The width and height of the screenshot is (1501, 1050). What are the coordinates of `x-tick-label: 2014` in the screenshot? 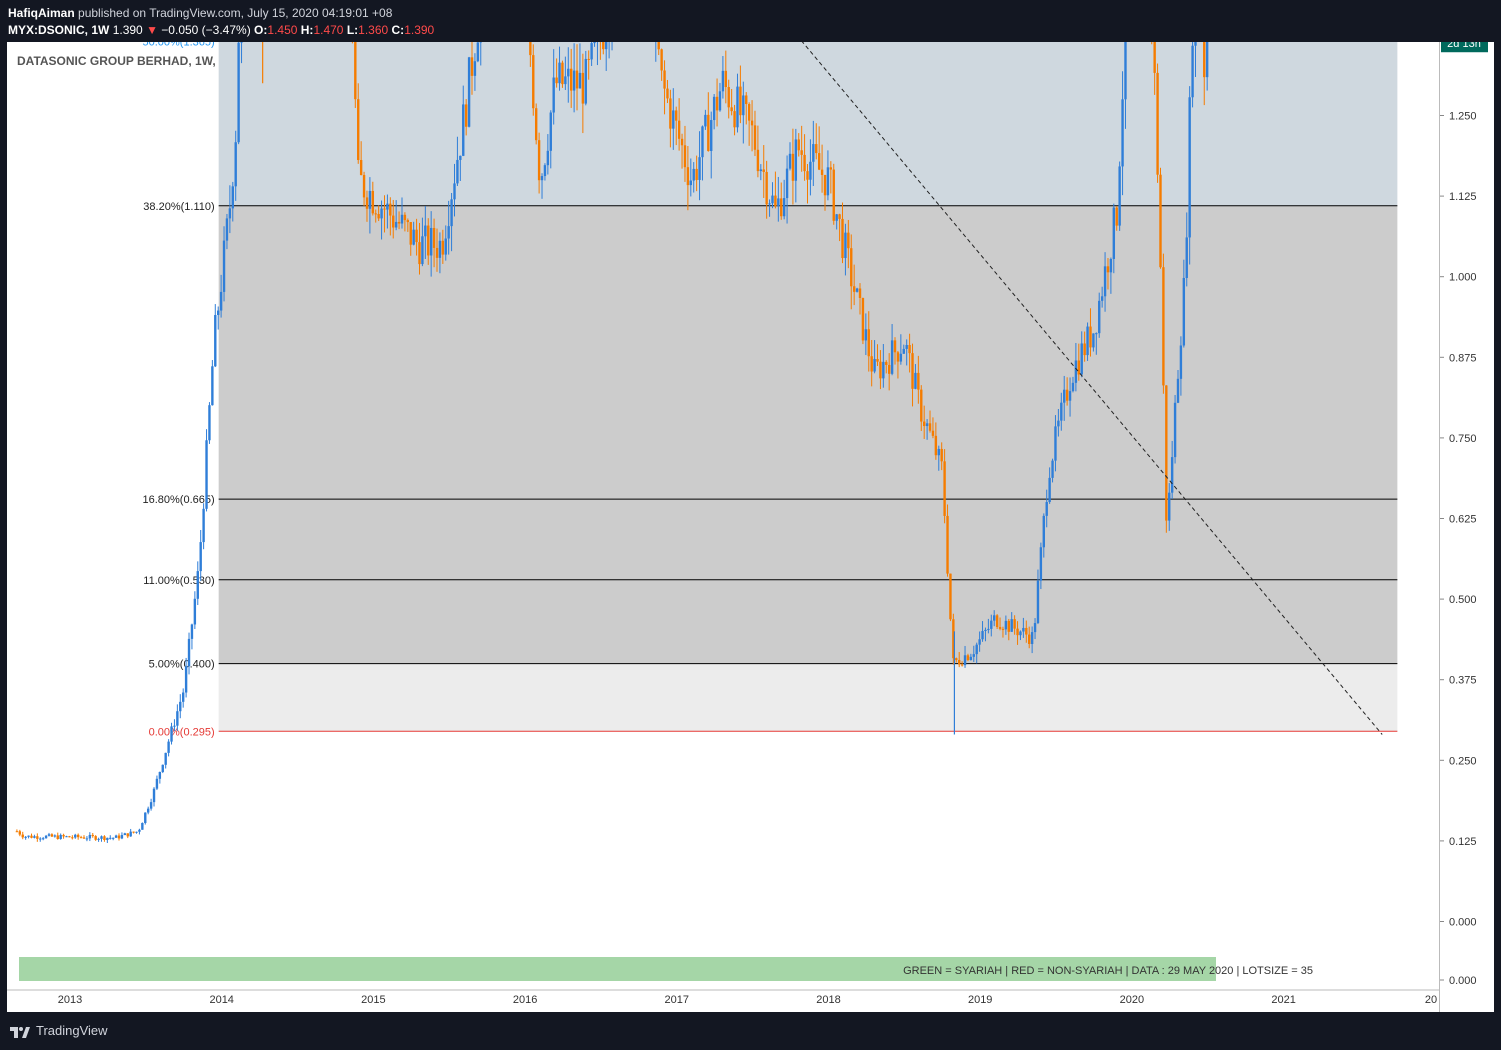 It's located at (221, 1000).